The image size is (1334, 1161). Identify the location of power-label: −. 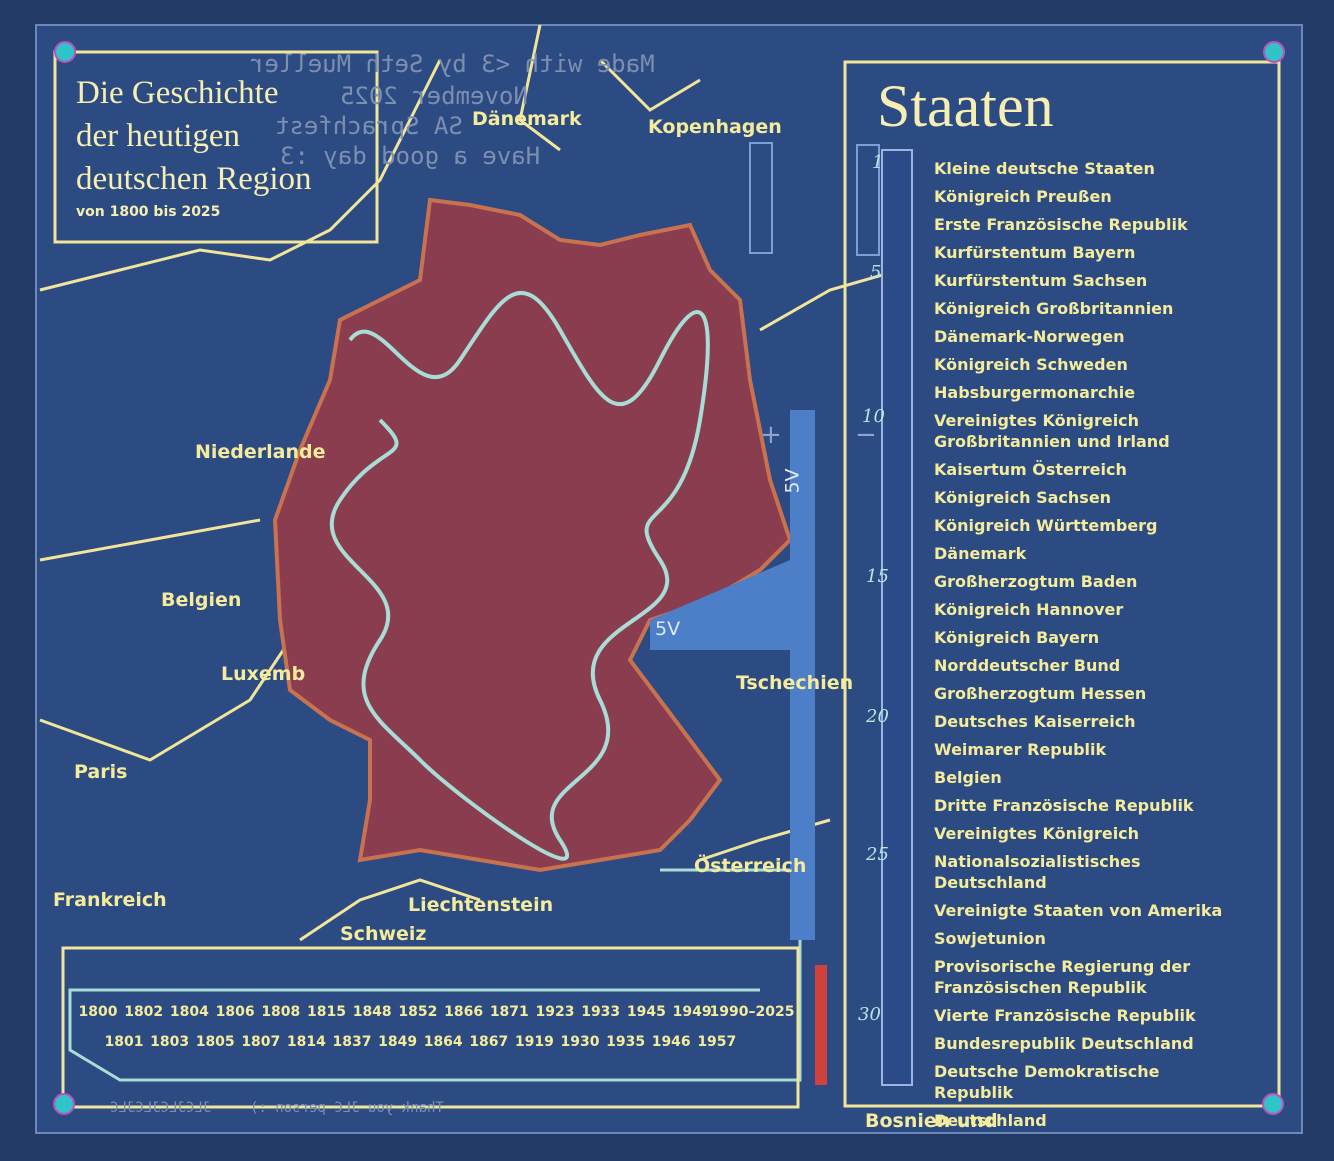
(866, 435).